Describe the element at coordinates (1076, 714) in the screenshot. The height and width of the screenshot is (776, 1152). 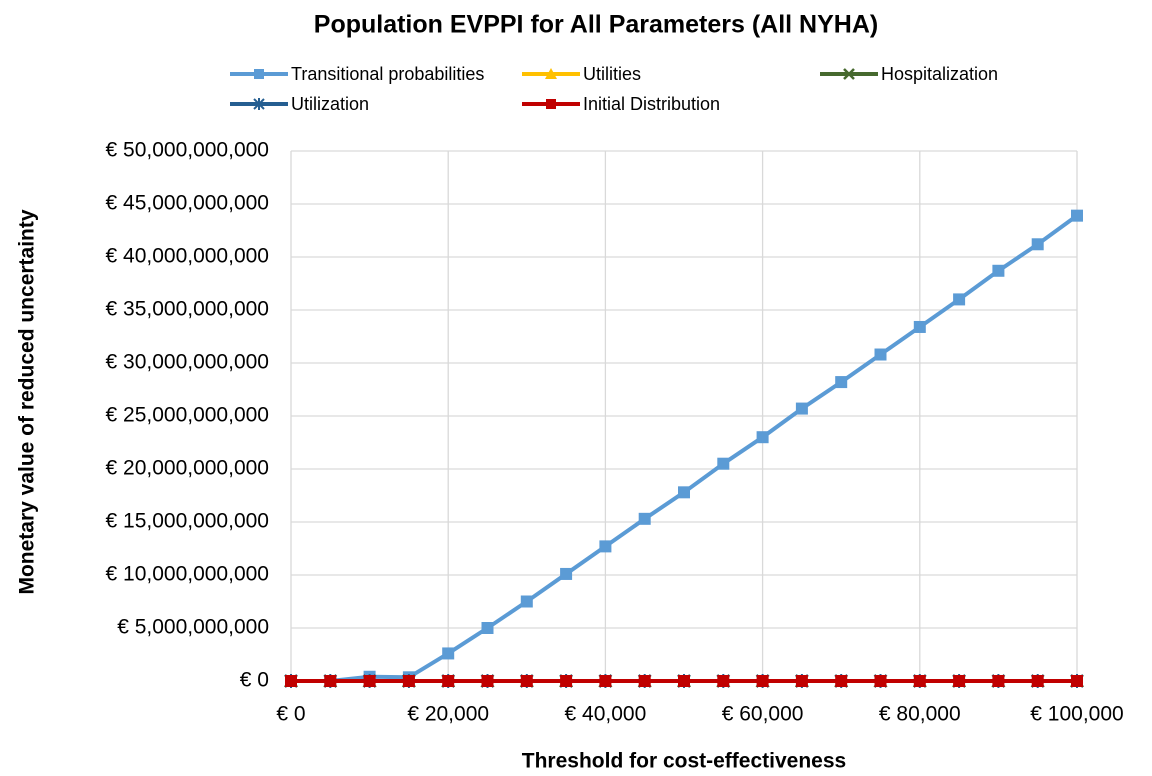
I see `x-tick-label: € 100,000` at that location.